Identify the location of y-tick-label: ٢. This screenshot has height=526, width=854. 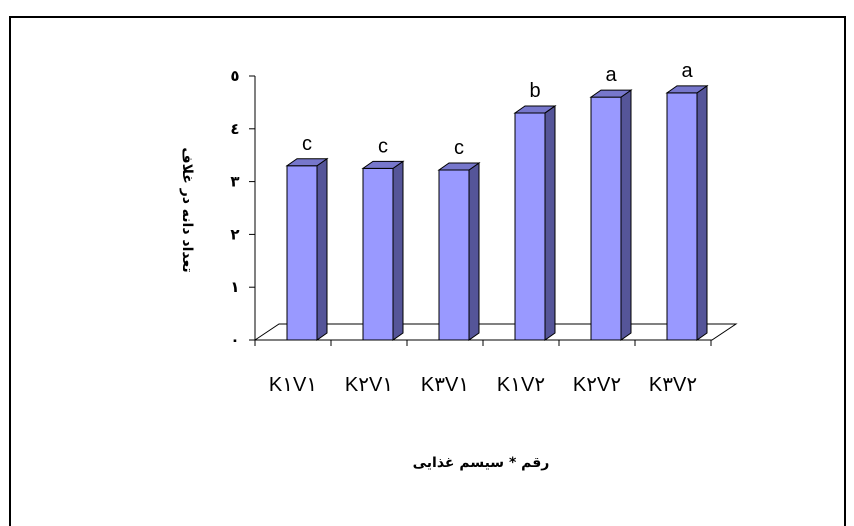
(234, 234).